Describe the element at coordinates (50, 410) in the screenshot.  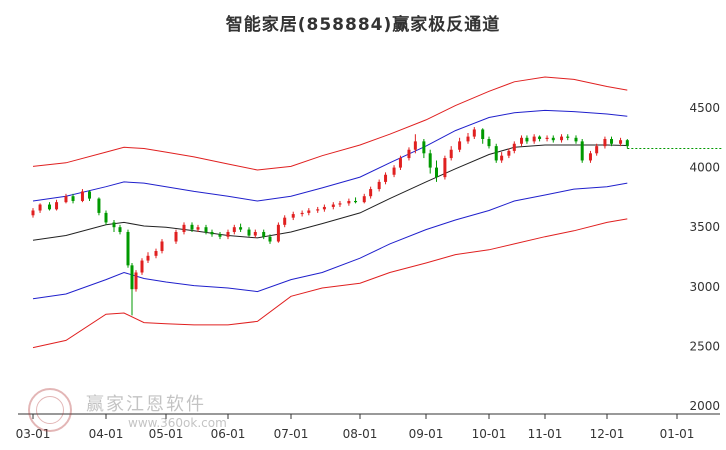
I see `watermark-logo-icon` at that location.